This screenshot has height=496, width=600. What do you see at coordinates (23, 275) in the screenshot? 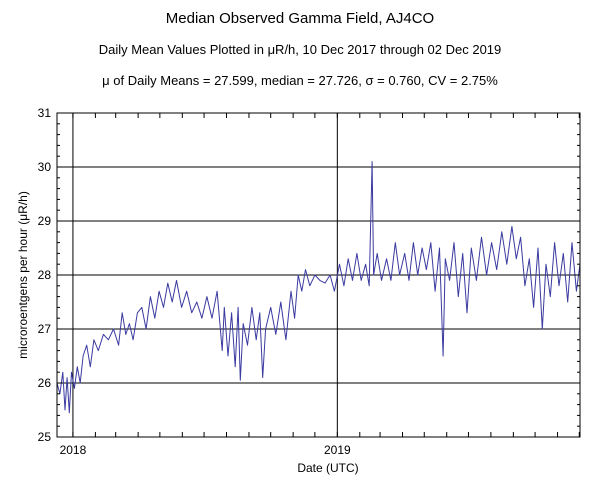
I see `y-axis-label: microroentgens per hour (μR/h)` at bounding box center [23, 275].